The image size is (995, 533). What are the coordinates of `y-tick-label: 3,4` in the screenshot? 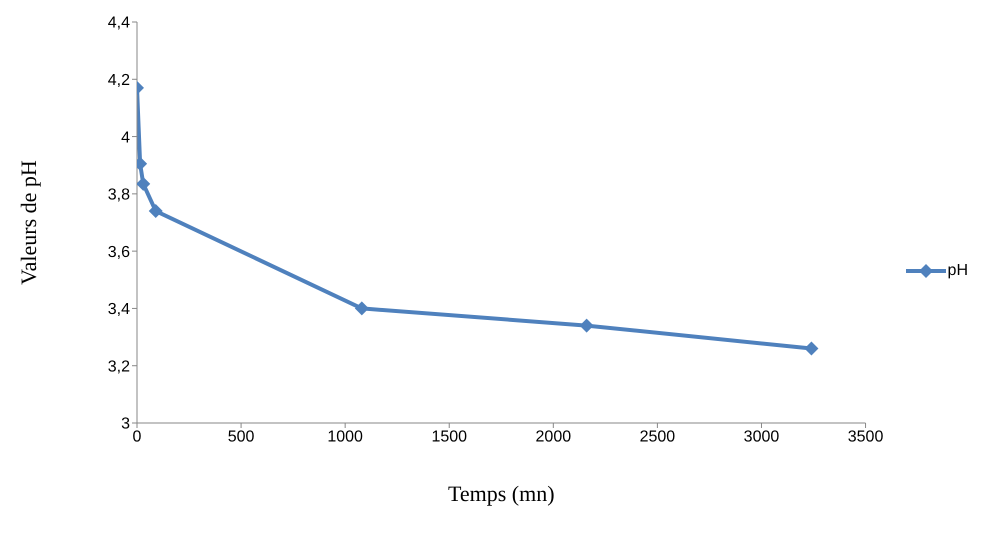 It's located at (119, 309).